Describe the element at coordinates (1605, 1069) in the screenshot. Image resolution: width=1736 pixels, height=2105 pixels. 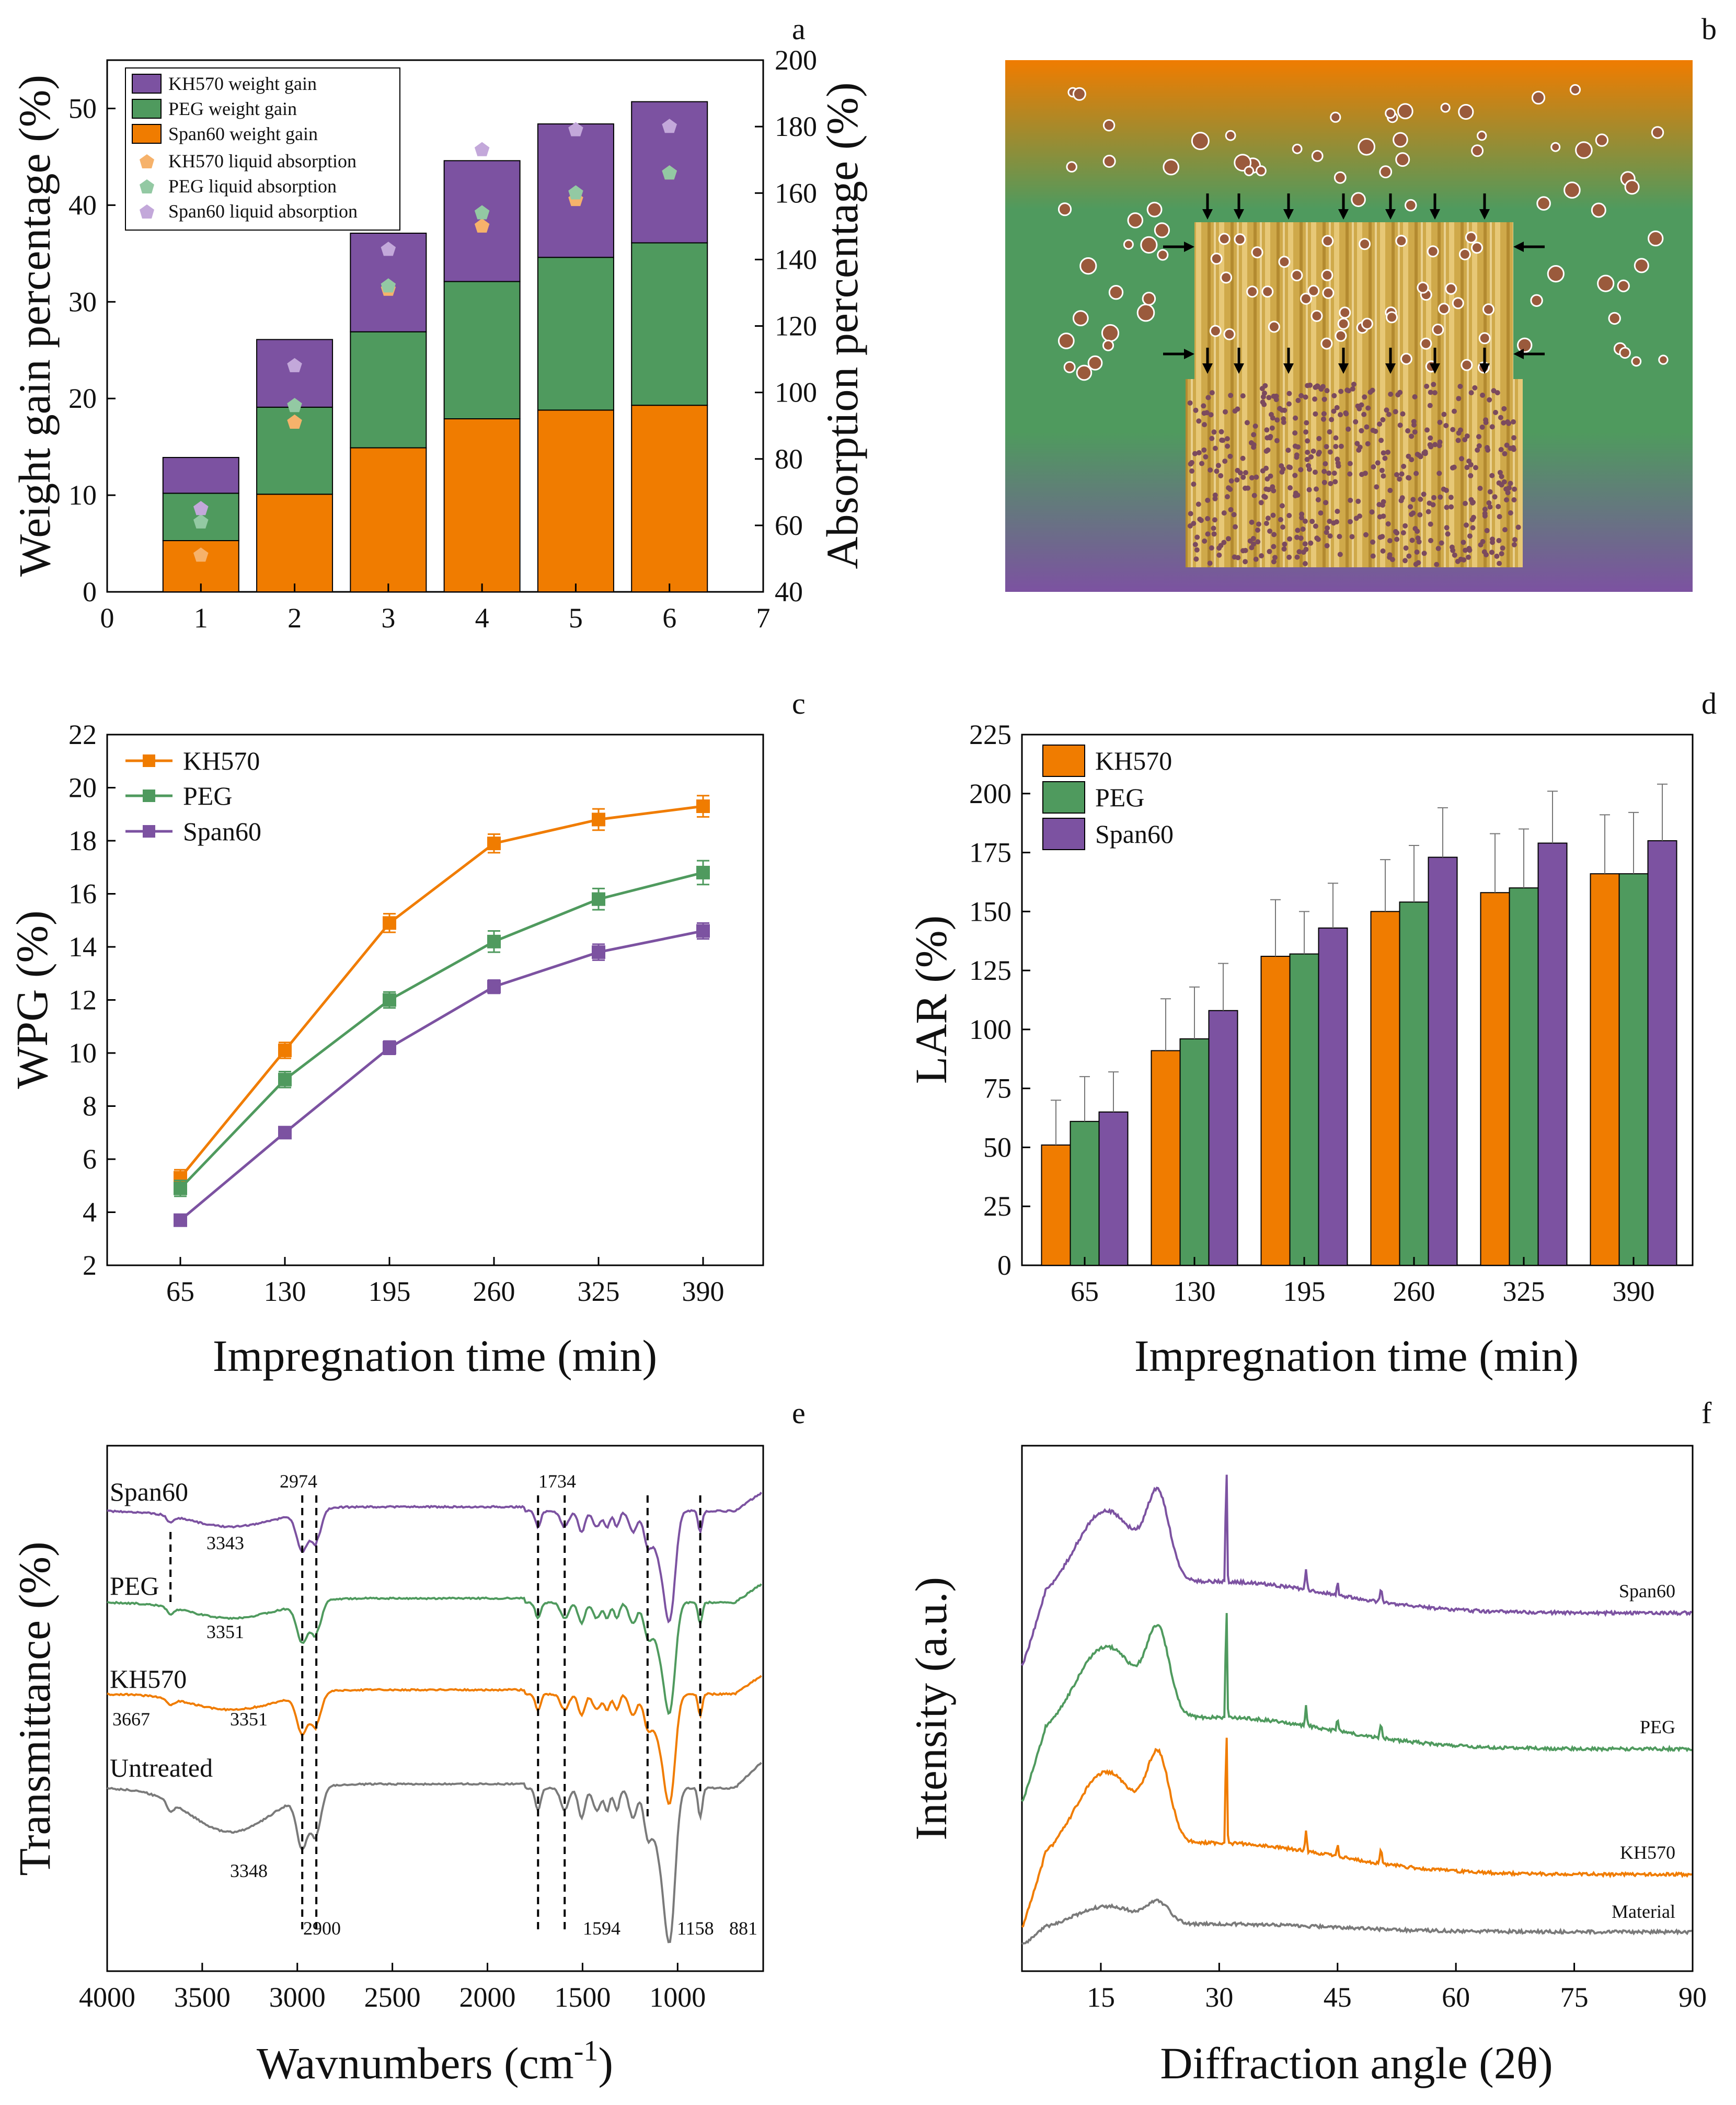
I see `lar-bar` at that location.